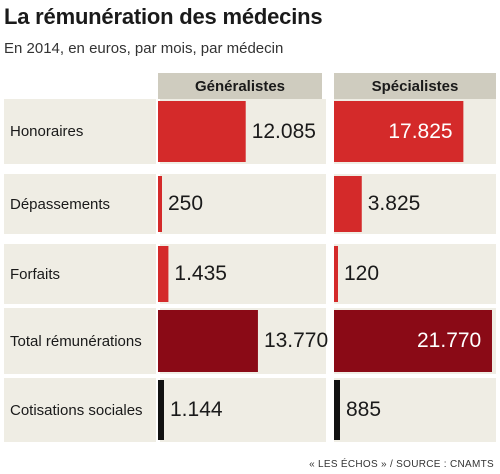  Describe the element at coordinates (420, 131) in the screenshot. I see `value-label-specialistes-honoraires: 17.825` at that location.